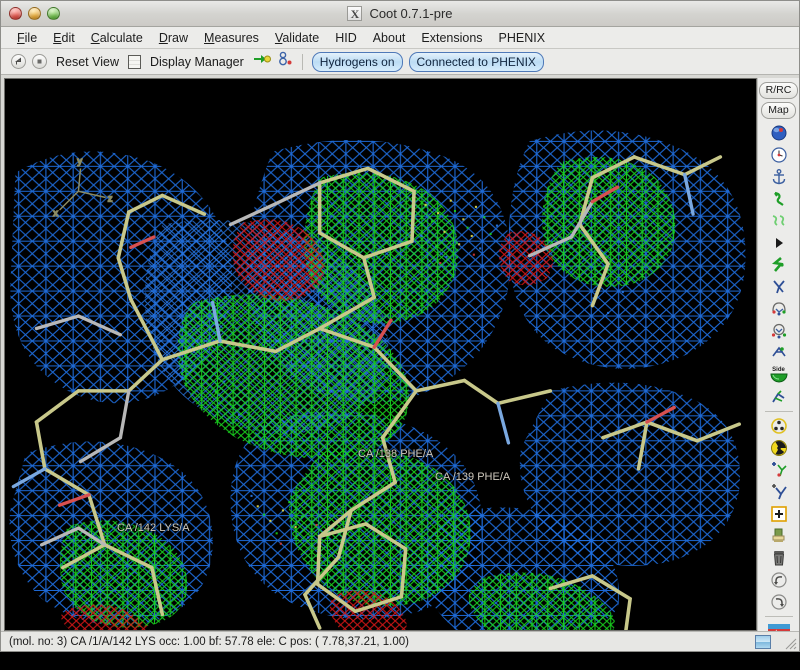 The width and height of the screenshot is (800, 670). What do you see at coordinates (789, 642) in the screenshot?
I see `resize-grip-icon` at bounding box center [789, 642].